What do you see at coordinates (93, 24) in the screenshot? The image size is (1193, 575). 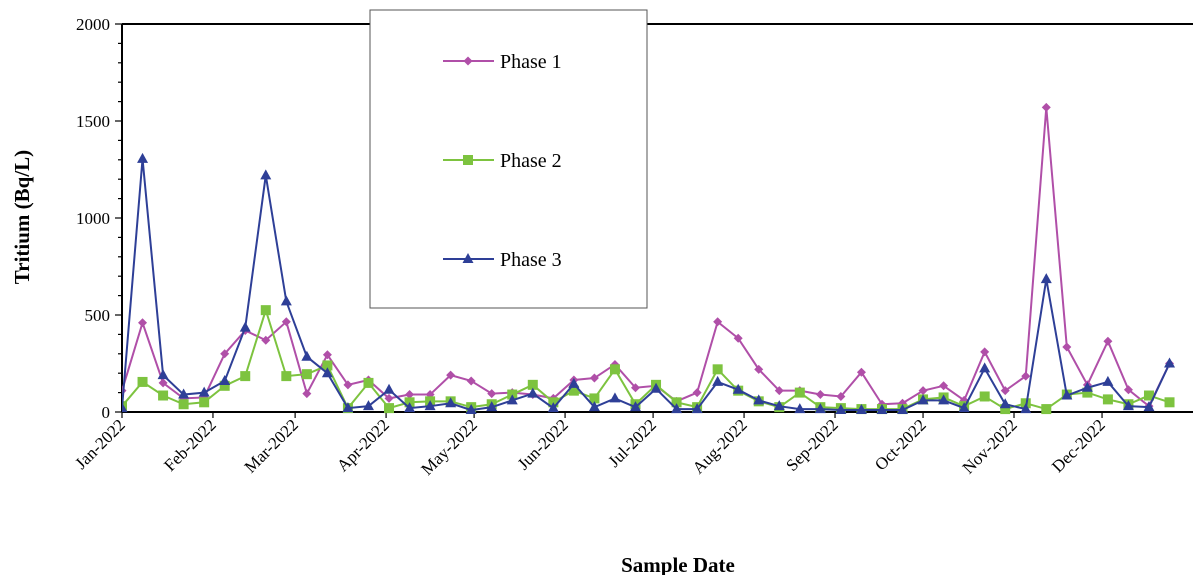 I see `y-tick-label: 2000` at bounding box center [93, 24].